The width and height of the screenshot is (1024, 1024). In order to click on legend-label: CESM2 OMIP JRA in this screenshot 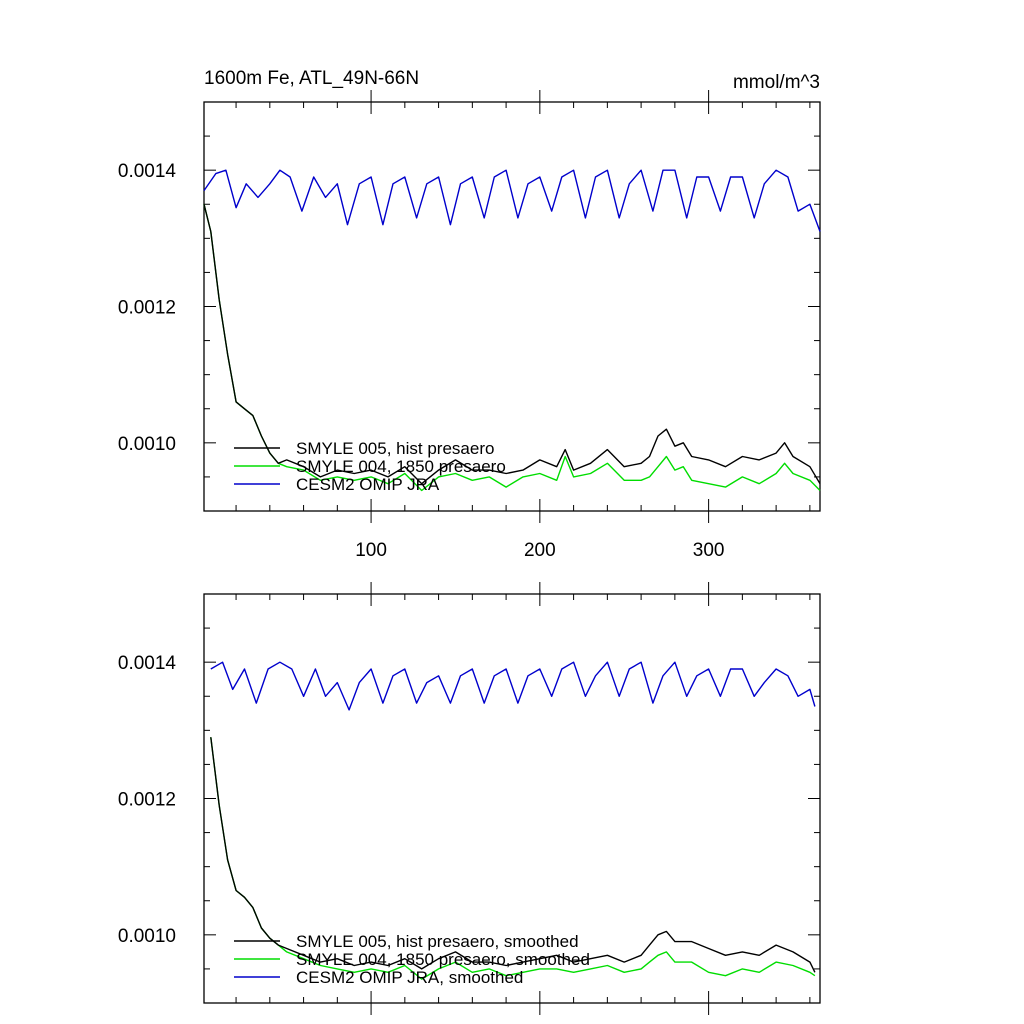, I will do `click(368, 484)`.